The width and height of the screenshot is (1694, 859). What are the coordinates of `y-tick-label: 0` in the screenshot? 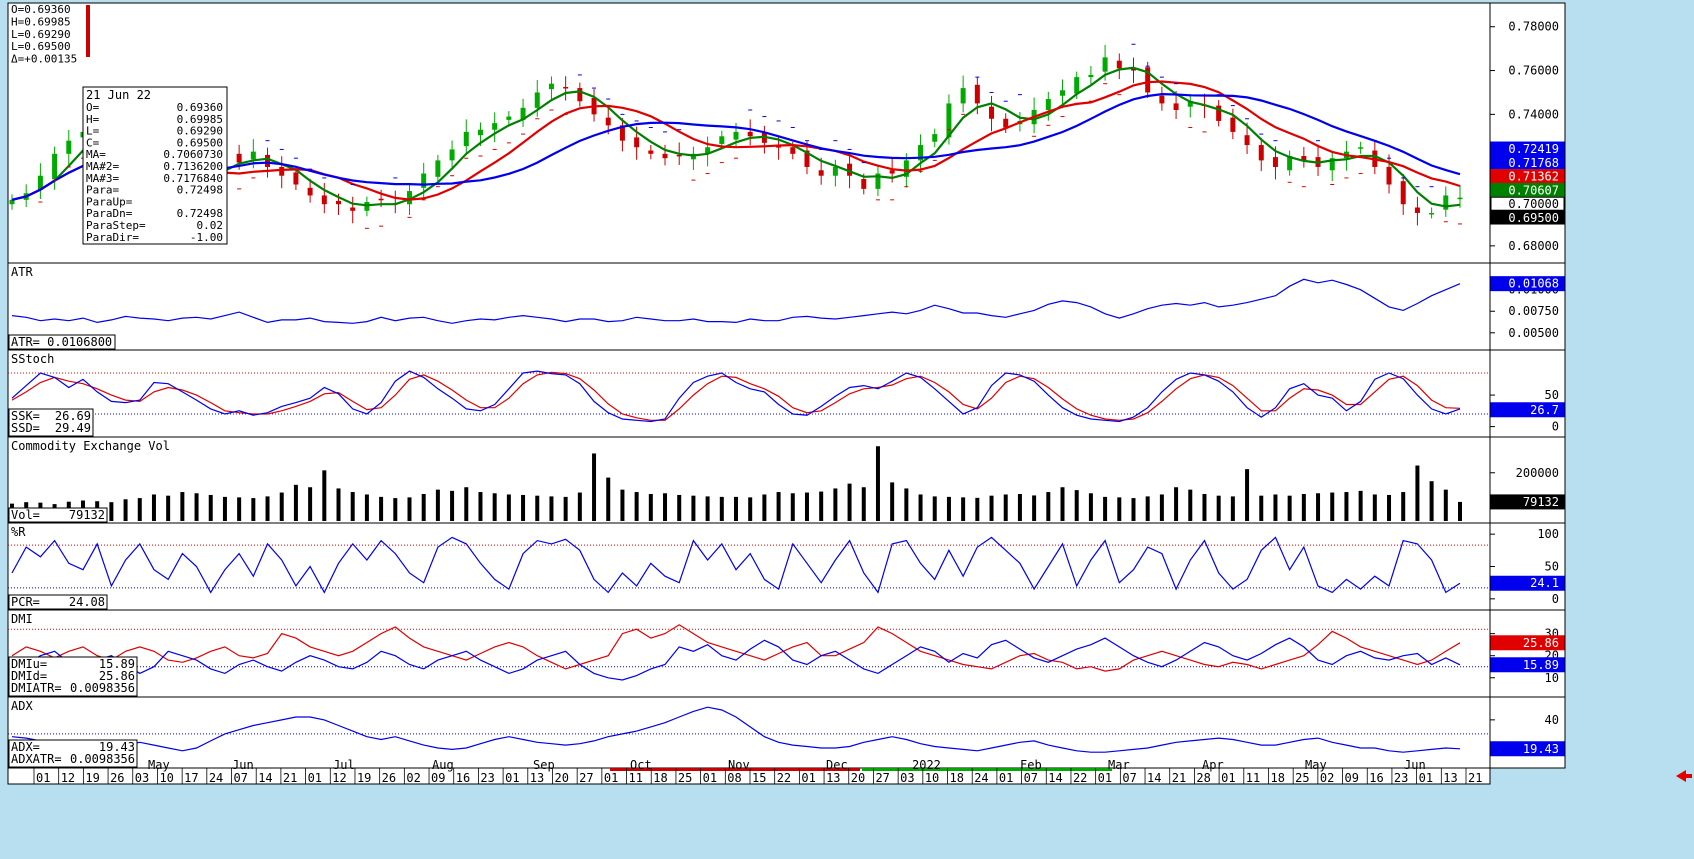 It's located at (1555, 427).